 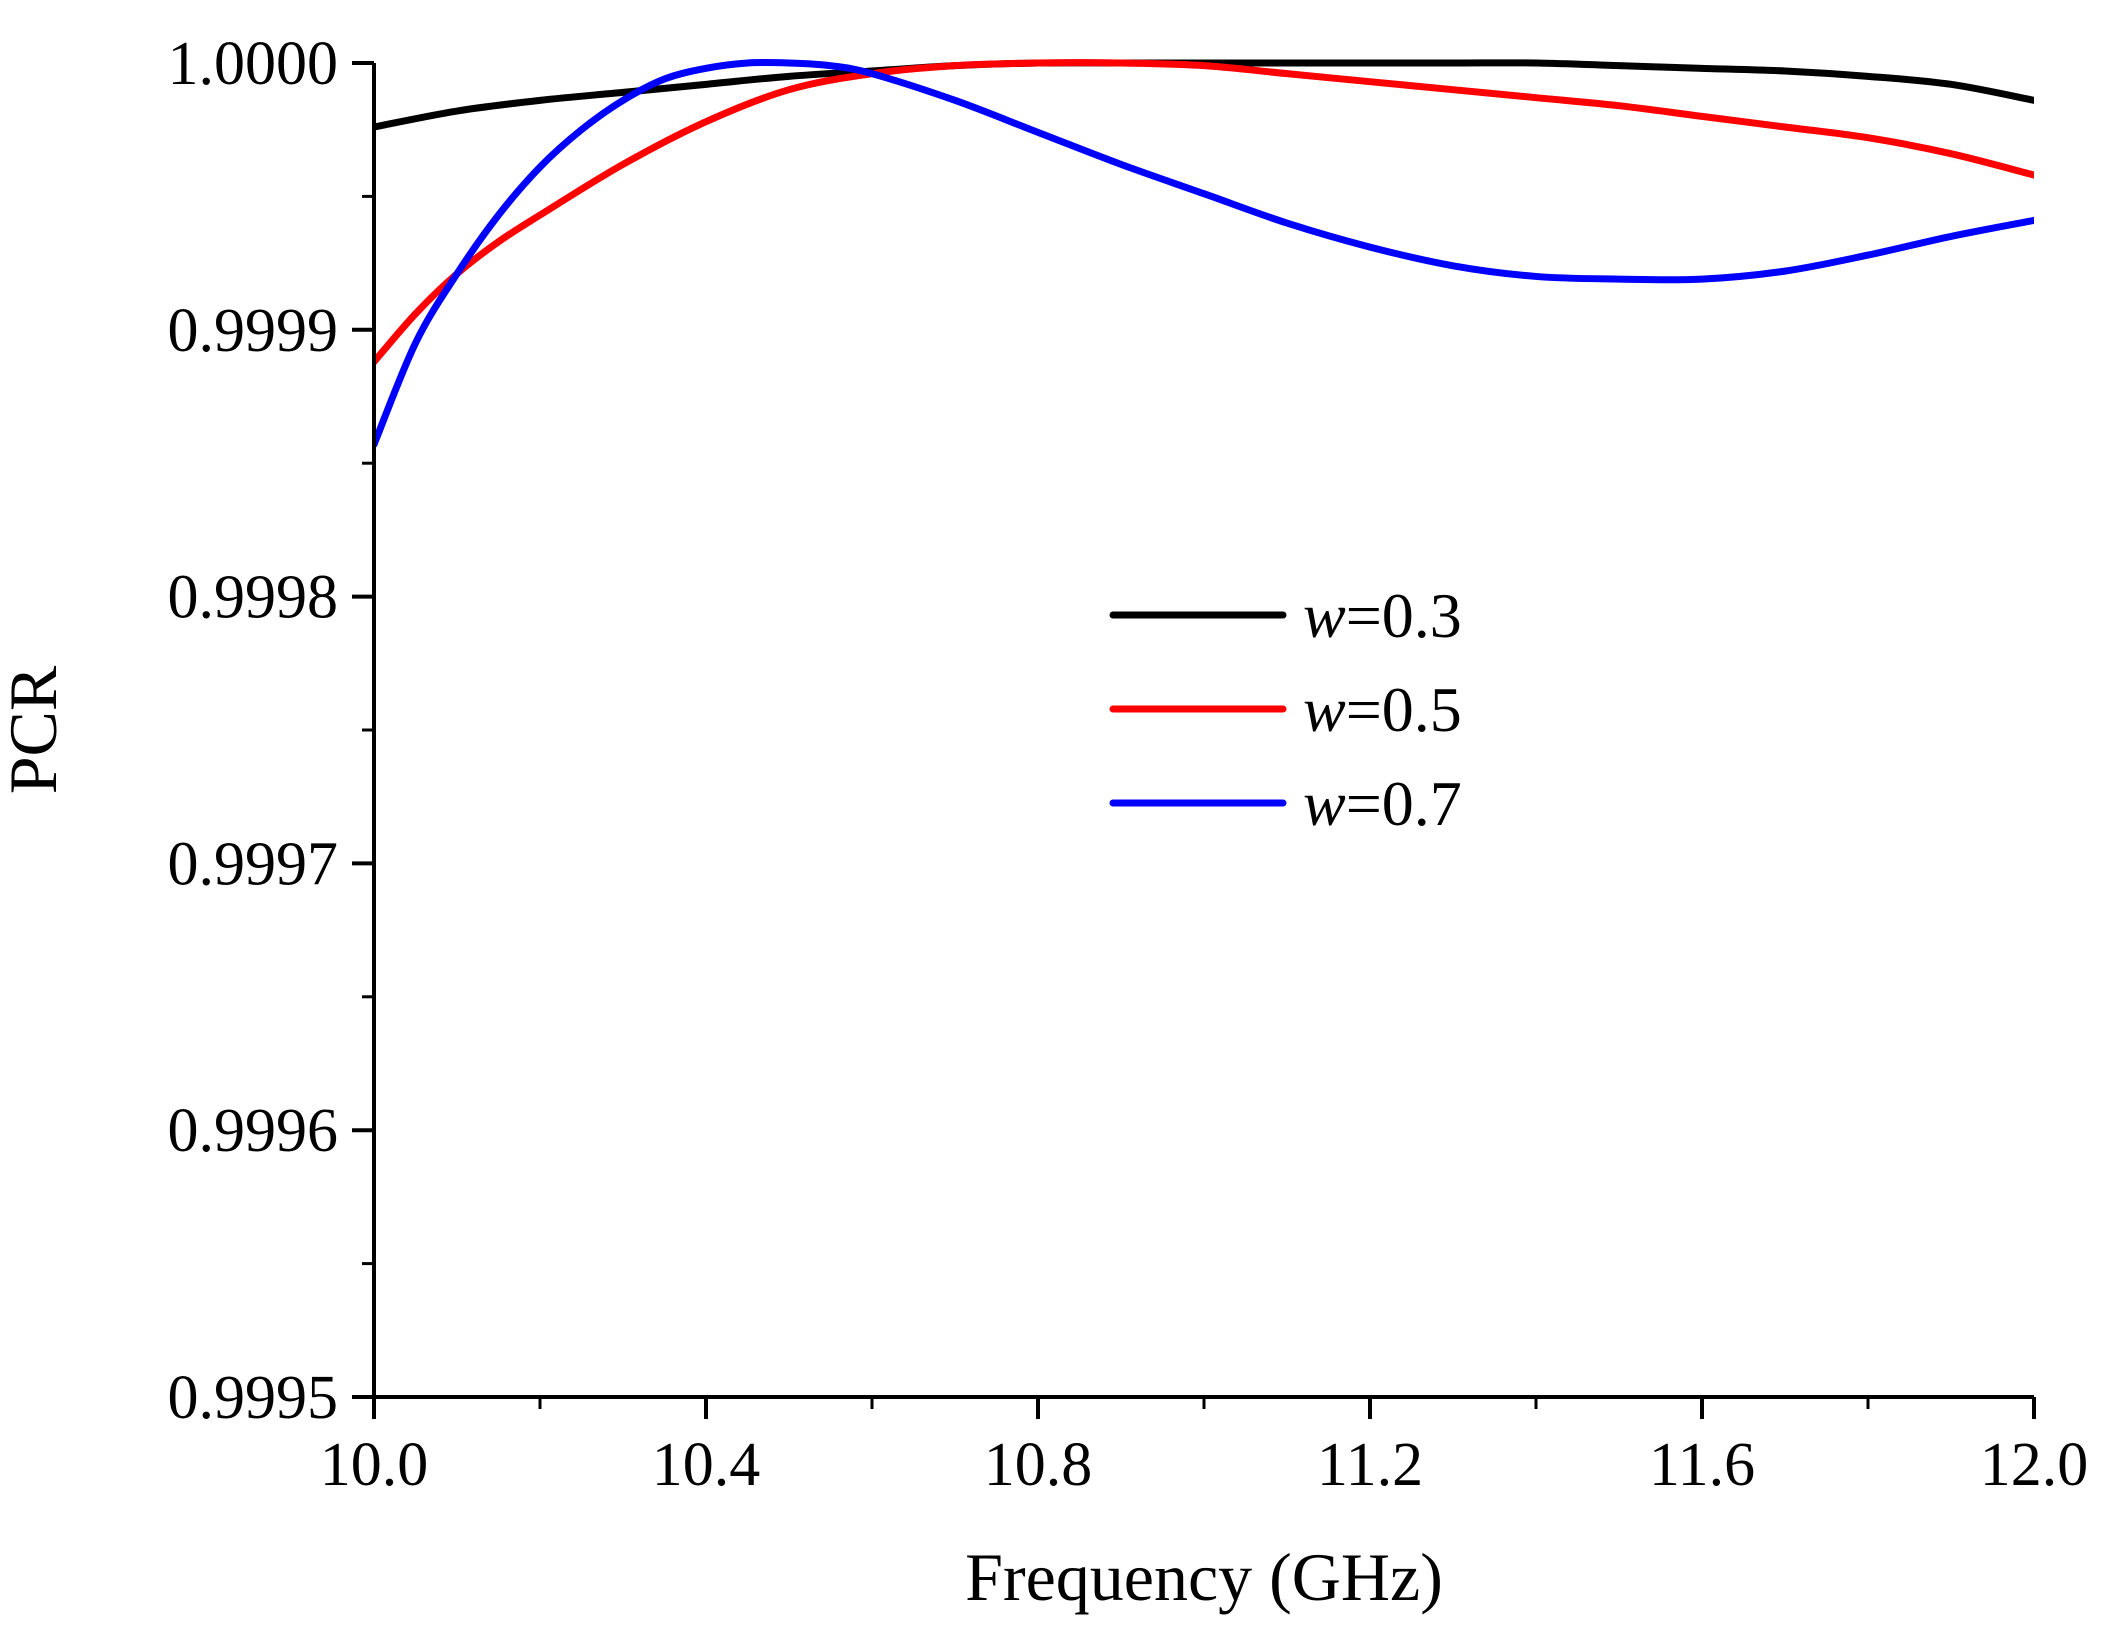 I want to click on y-tick-label: 0.9996, so click(x=253, y=1131).